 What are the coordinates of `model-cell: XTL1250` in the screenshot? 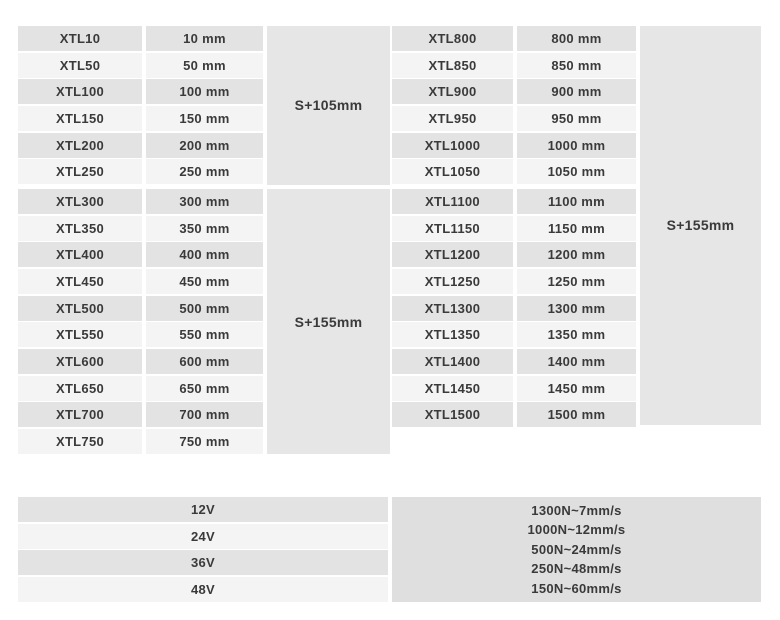 It's located at (452, 281).